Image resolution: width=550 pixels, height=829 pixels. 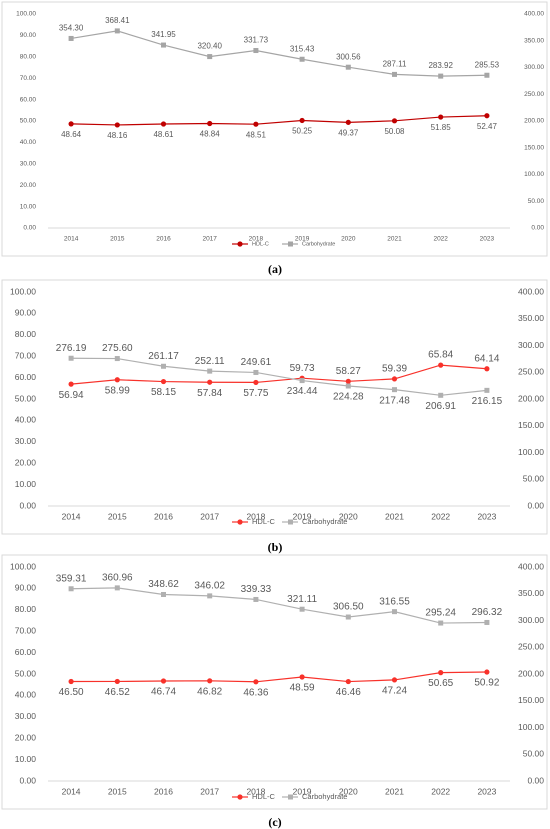 What do you see at coordinates (275, 547) in the screenshot?
I see `caption: (b)` at bounding box center [275, 547].